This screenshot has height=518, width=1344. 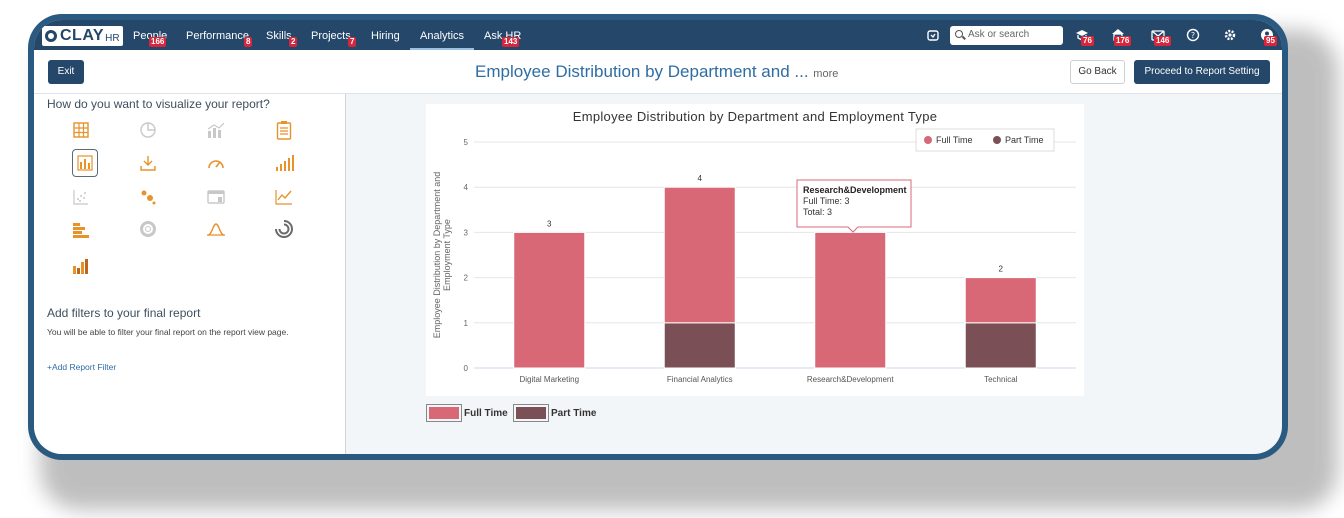 I want to click on filters-heading: Add filters to your final report, so click(x=124, y=313).